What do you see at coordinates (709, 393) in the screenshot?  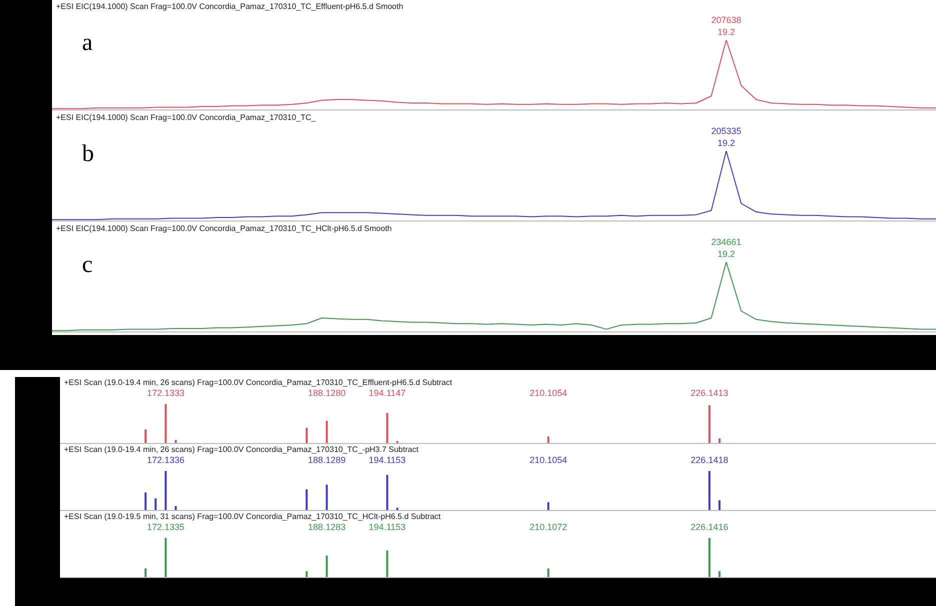 I see `x-tick-label: 226.1413` at bounding box center [709, 393].